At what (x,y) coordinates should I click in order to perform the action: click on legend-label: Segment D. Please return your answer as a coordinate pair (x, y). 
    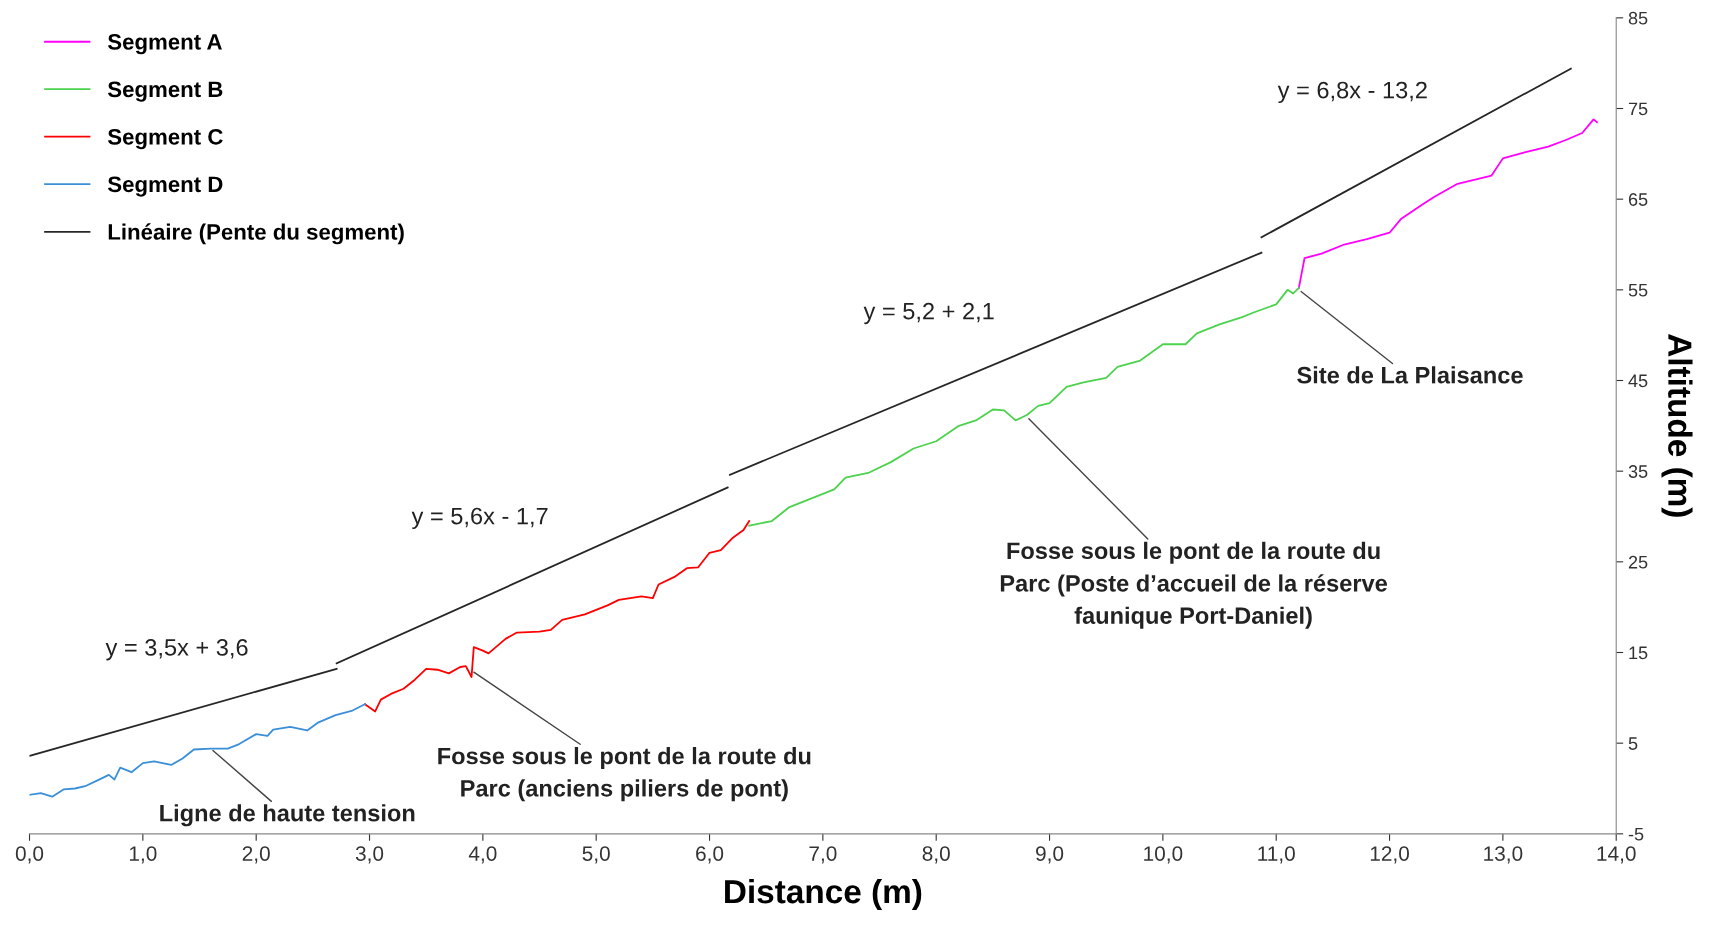
    Looking at the image, I should click on (165, 186).